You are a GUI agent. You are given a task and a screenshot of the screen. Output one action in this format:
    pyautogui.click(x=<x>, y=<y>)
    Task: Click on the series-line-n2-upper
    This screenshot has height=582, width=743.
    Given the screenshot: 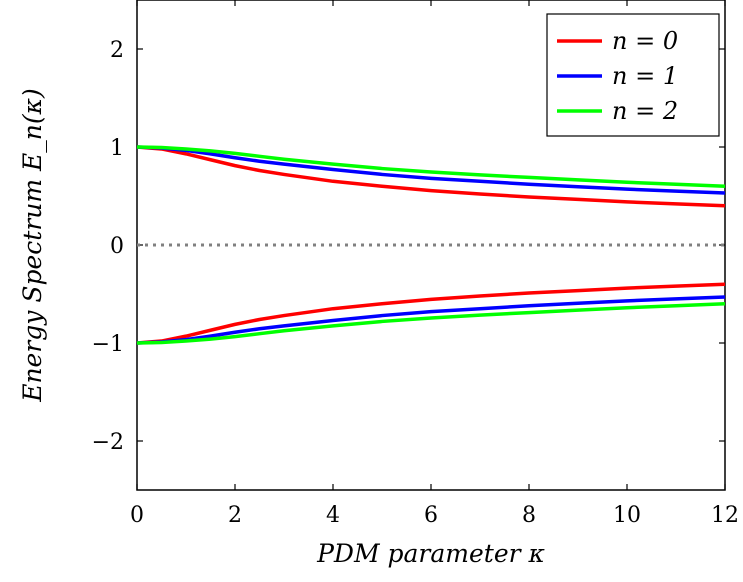 What is the action you would take?
    pyautogui.click(x=431, y=166)
    